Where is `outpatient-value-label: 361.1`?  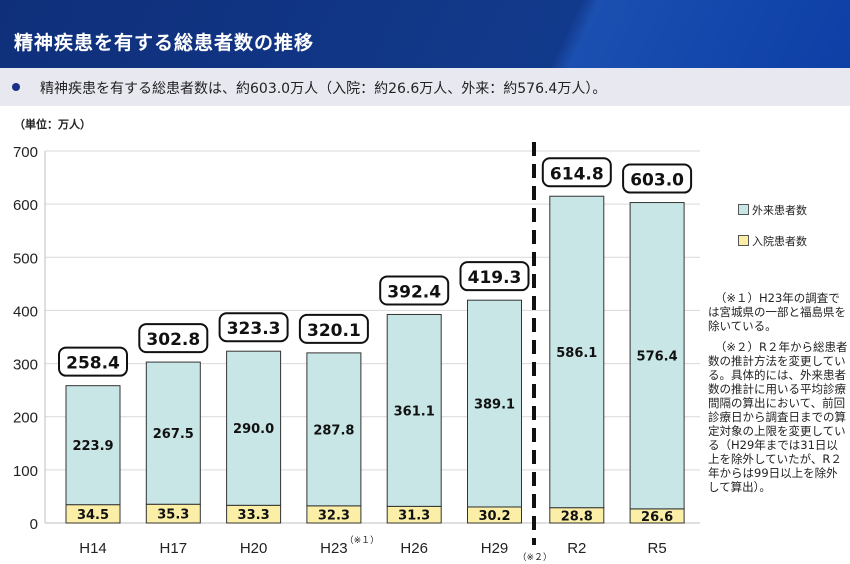
outpatient-value-label: 361.1 is located at coordinates (414, 411).